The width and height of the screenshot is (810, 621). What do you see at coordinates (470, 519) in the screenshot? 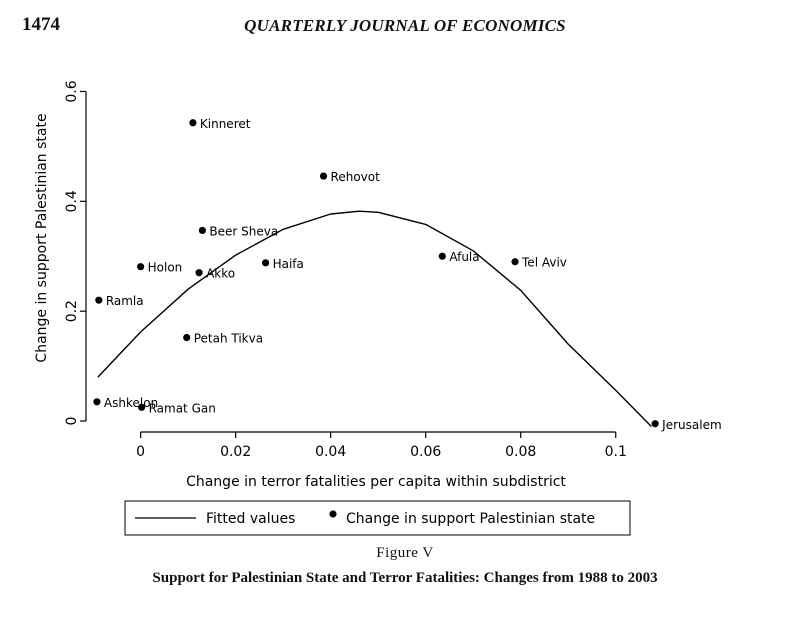
I see `legend-label-points: Change in support Palestinian state` at bounding box center [470, 519].